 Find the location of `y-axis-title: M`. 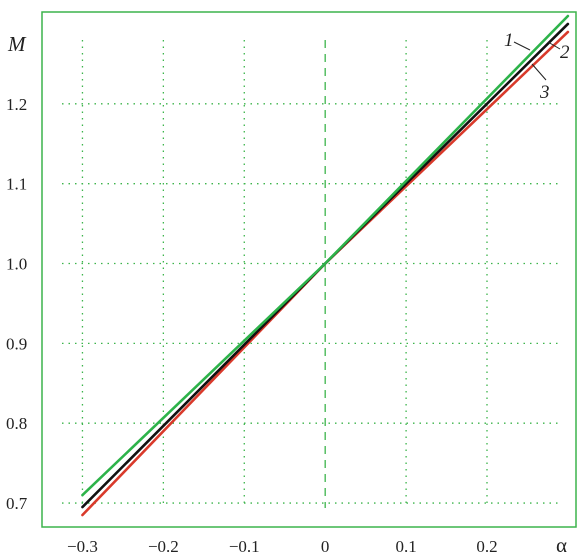

y-axis-title: M is located at coordinates (17, 44).